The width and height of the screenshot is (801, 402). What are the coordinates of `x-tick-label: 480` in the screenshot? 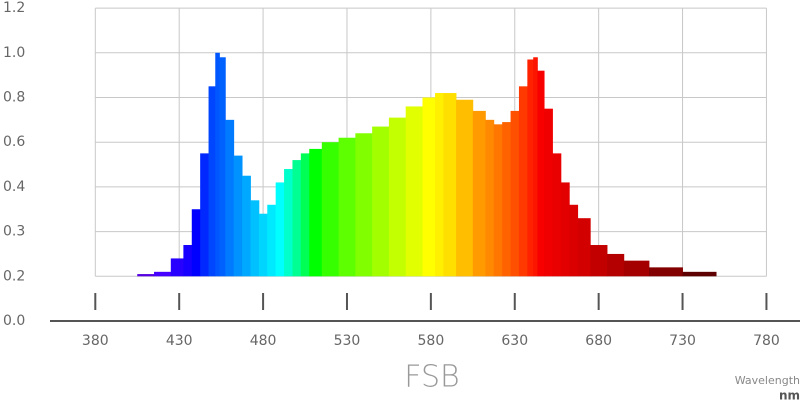 It's located at (263, 341).